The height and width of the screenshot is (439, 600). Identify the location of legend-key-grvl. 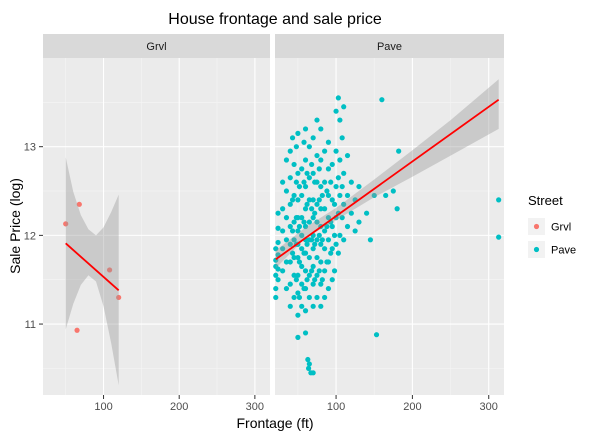
(536, 226).